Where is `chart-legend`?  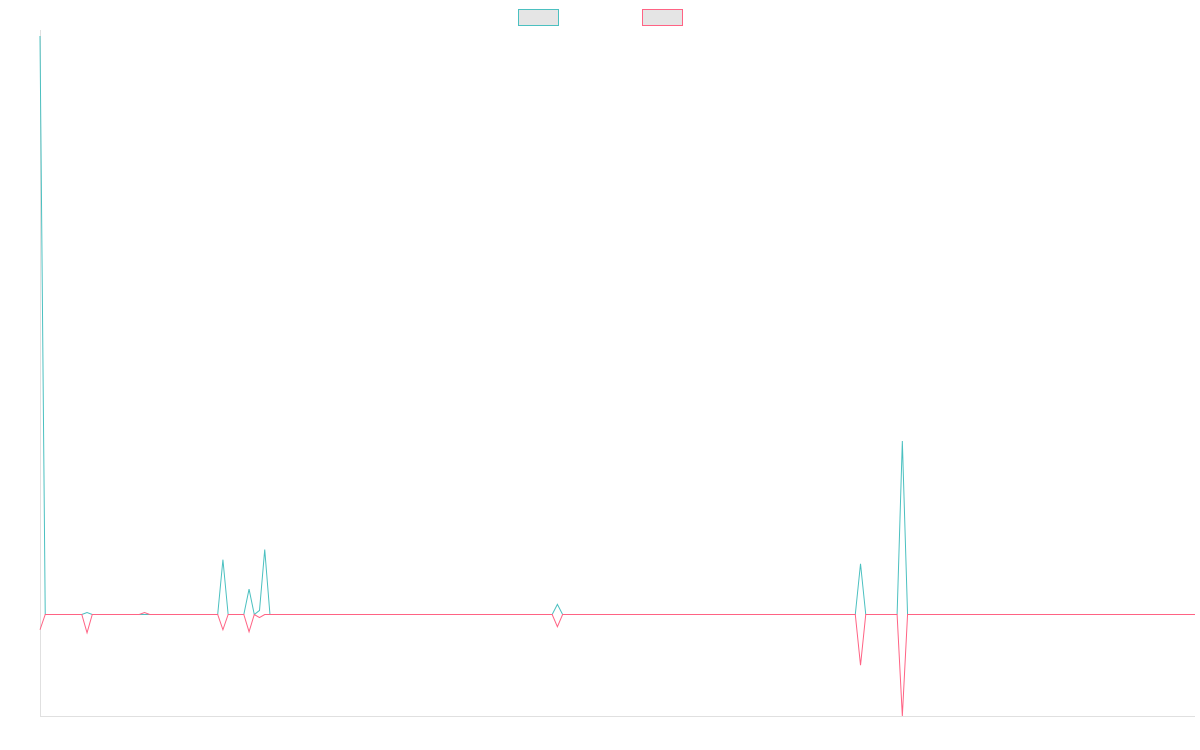
chart-legend is located at coordinates (600, 17).